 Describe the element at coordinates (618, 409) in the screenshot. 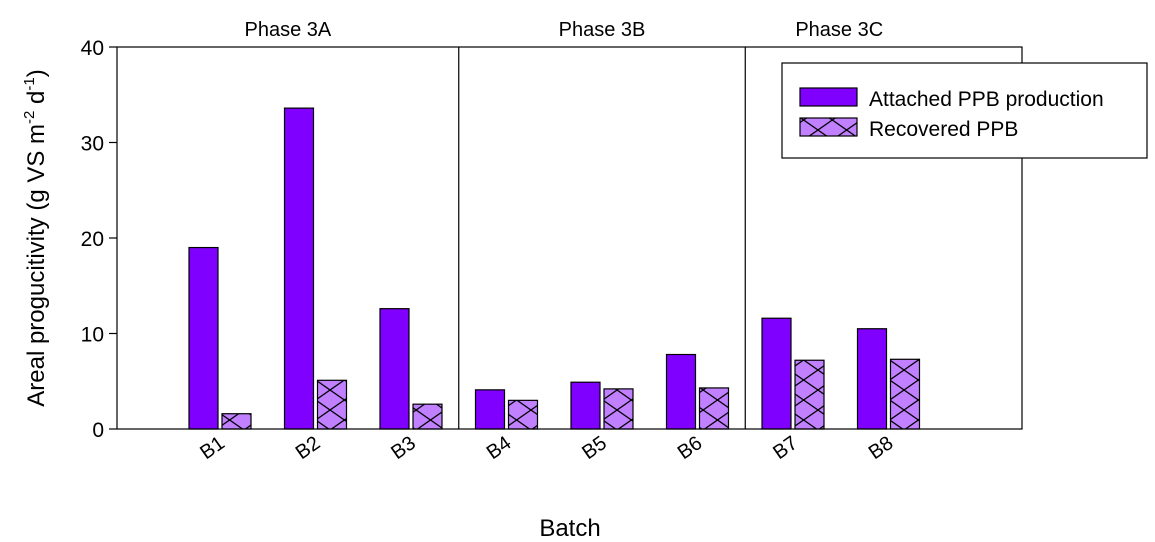

I see `bar-recovered-b5` at that location.